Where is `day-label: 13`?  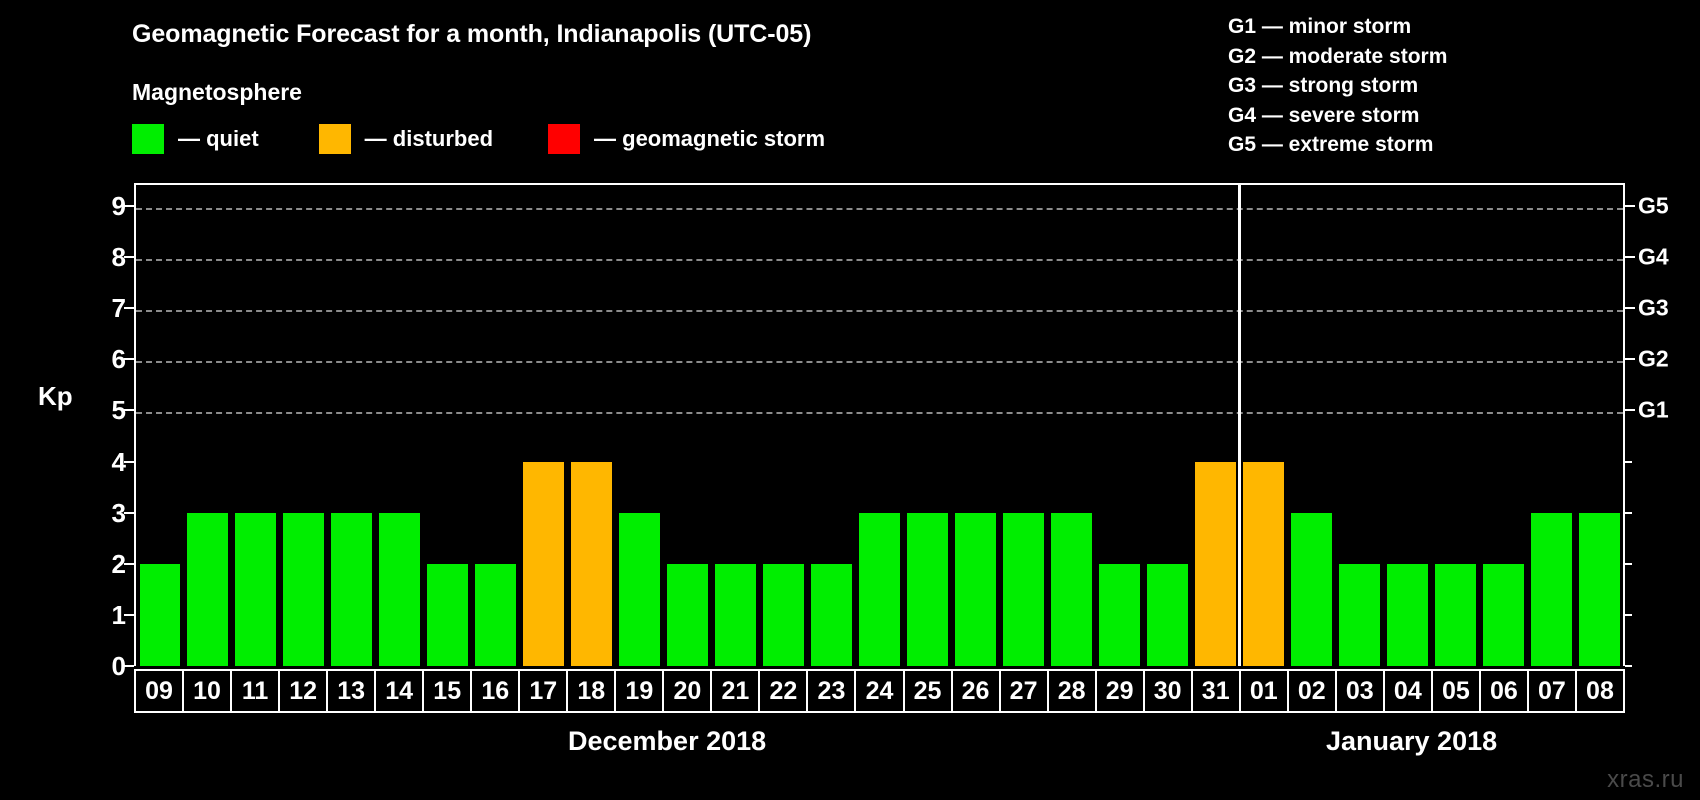 day-label: 13 is located at coordinates (351, 690).